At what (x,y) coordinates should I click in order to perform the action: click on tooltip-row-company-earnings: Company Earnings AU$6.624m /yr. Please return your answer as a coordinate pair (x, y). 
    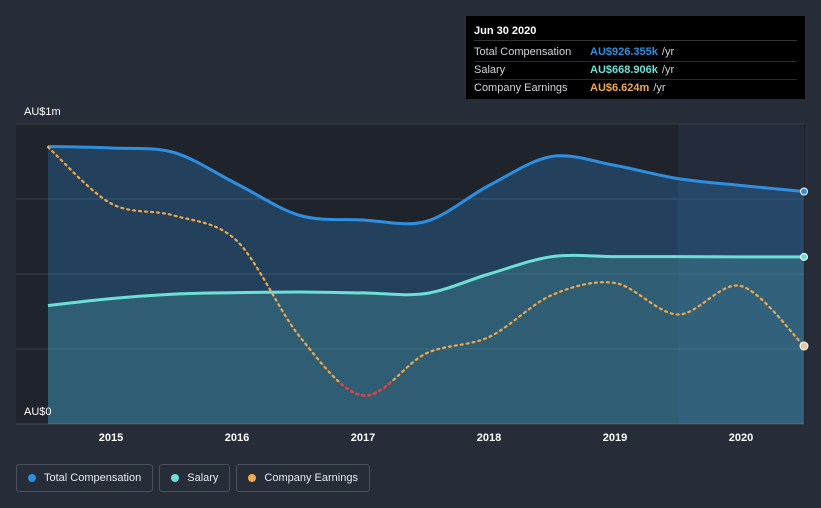
    Looking at the image, I should click on (635, 88).